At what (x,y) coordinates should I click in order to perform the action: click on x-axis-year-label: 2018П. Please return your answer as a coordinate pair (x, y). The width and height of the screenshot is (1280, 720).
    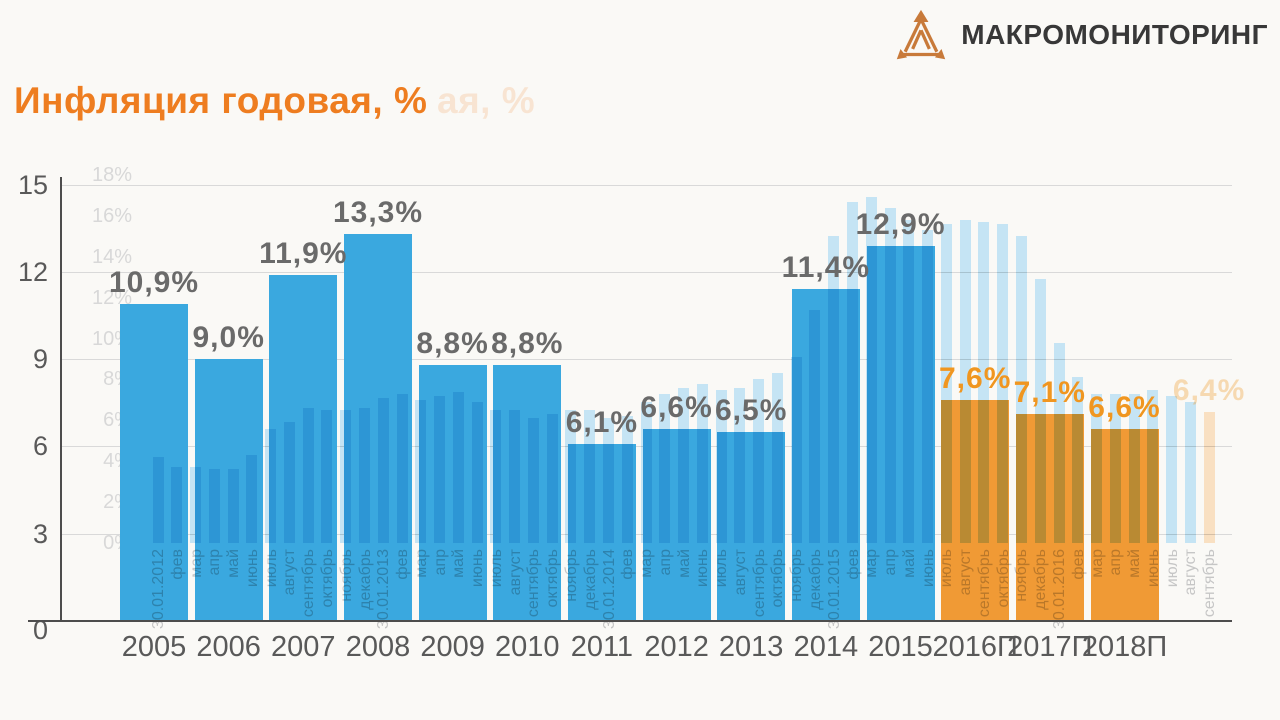
    Looking at the image, I should click on (1124, 647).